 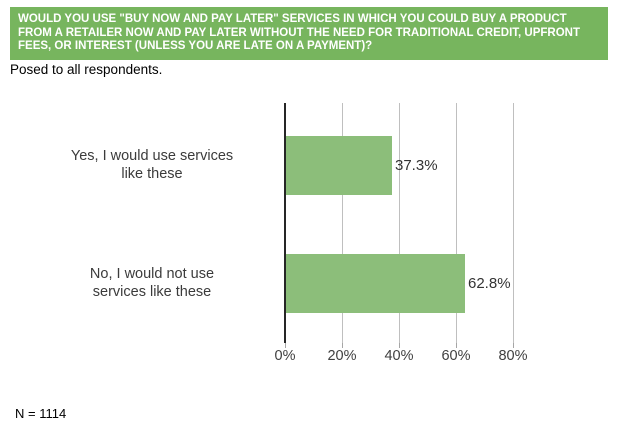 I want to click on chart-subtitle: Posed to all respondents., so click(x=86, y=69).